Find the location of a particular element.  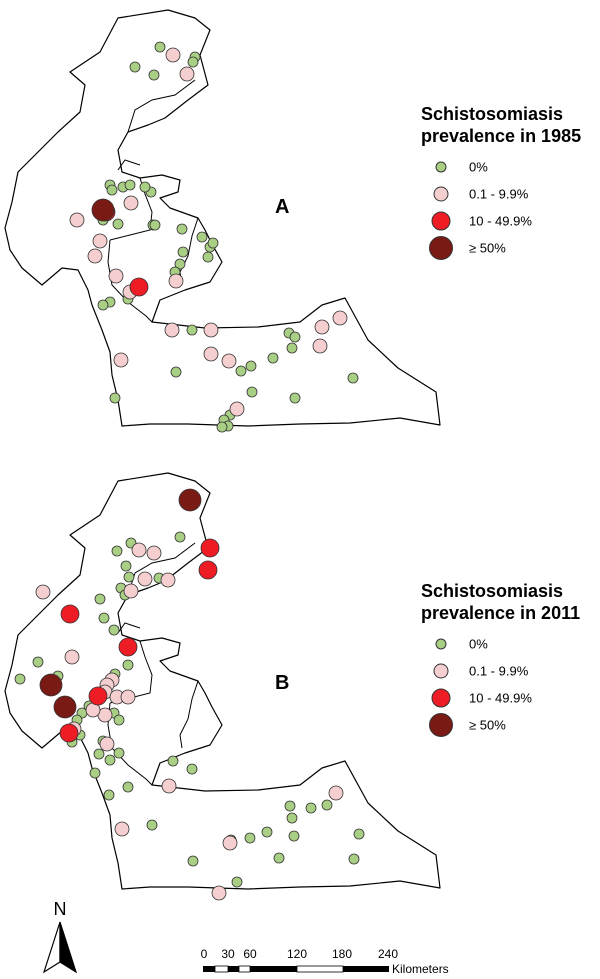

legend-item-1: 0.1 - 9.9% is located at coordinates (508, 670).